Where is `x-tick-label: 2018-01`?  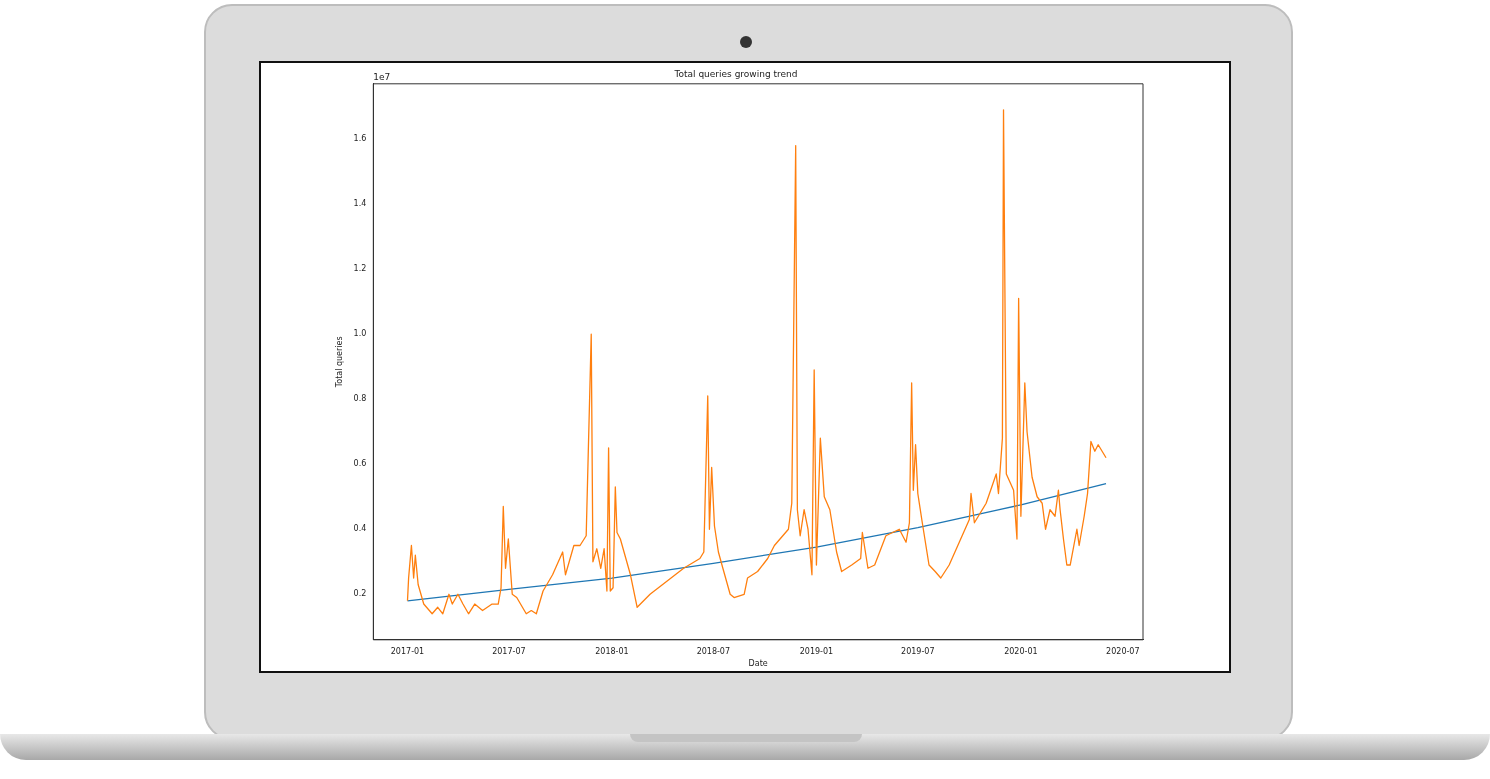
x-tick-label: 2018-01 is located at coordinates (612, 651).